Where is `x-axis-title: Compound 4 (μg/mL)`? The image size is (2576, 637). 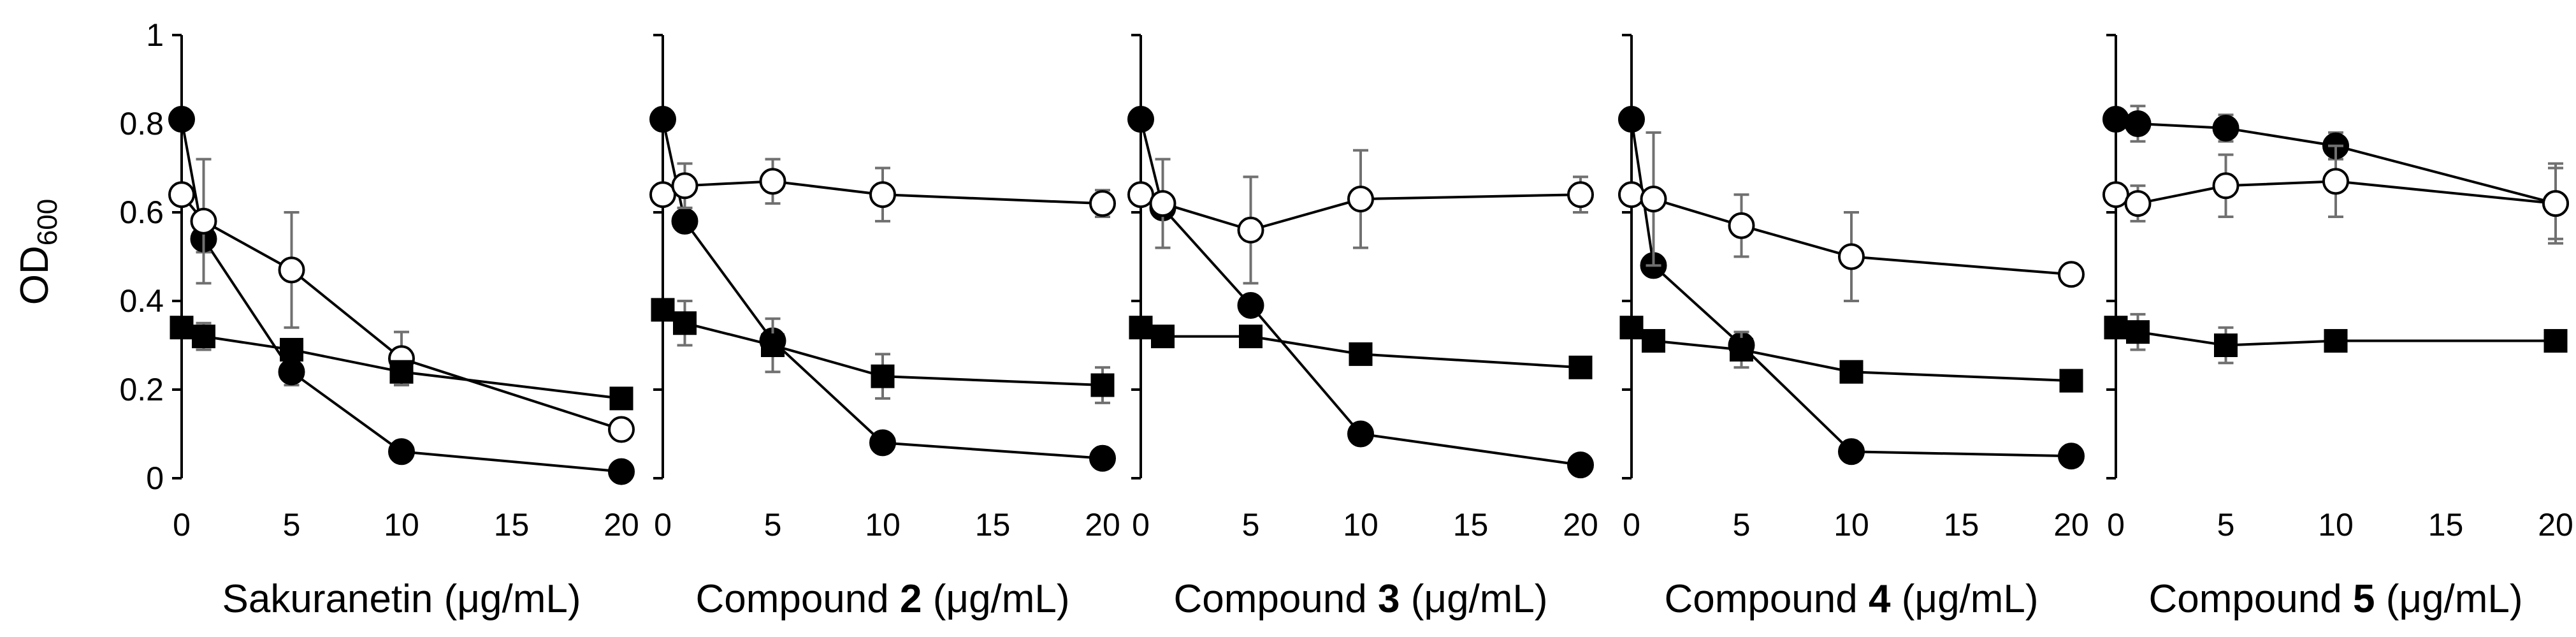
x-axis-title: Compound 4 (μg/mL) is located at coordinates (1851, 599).